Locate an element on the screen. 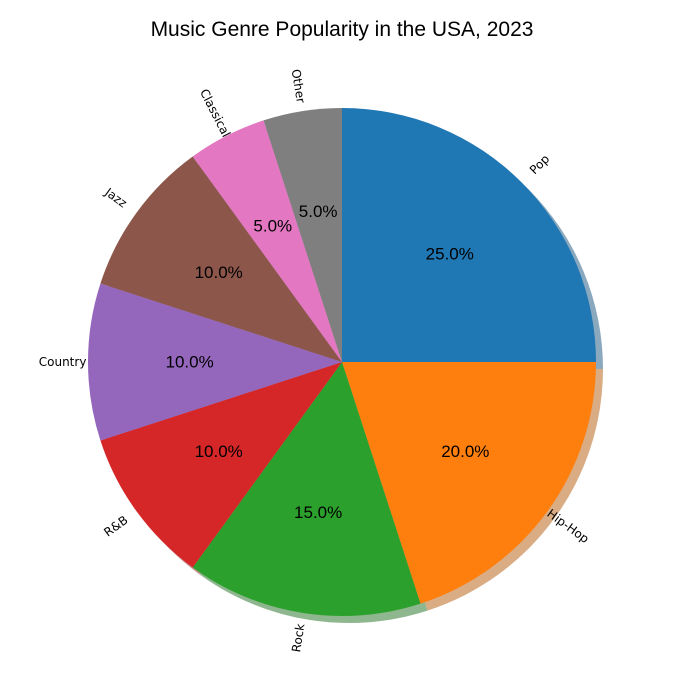  slice-country is located at coordinates (214, 362).